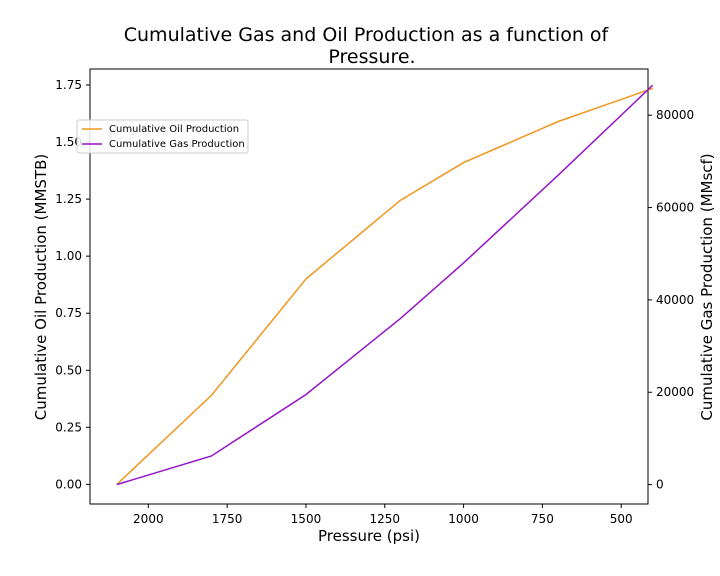 The width and height of the screenshot is (720, 576). I want to click on x-tick-label: 1250, so click(384, 519).